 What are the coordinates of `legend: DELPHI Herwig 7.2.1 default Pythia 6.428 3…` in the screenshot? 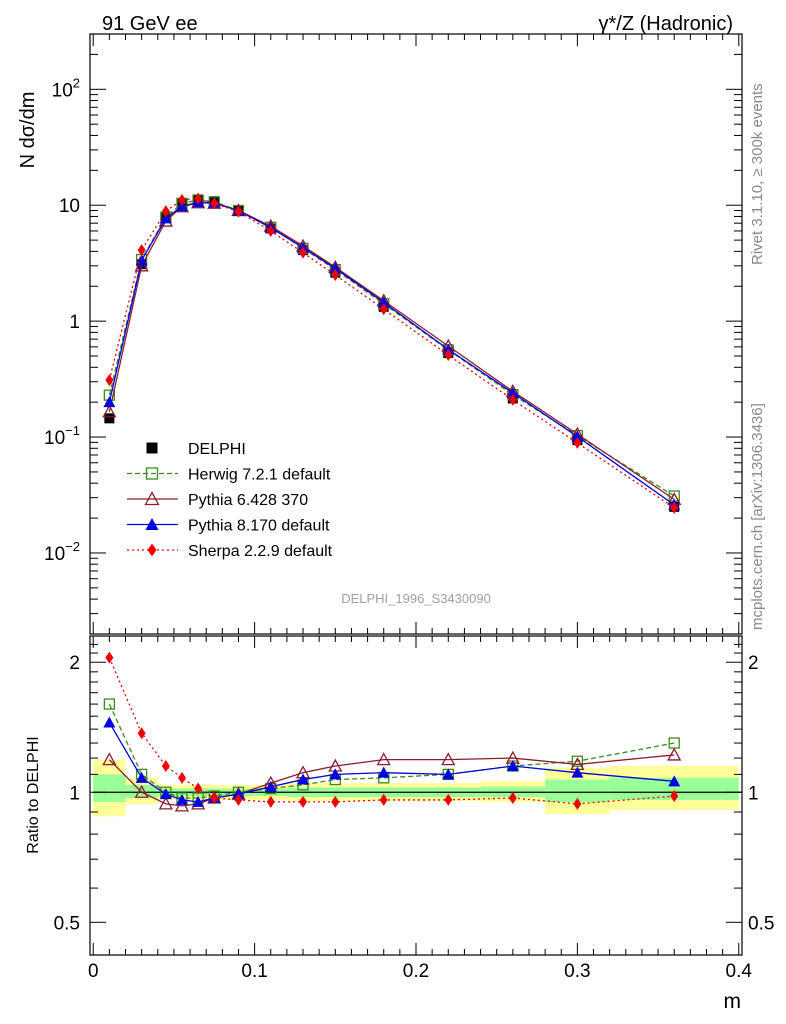 It's located at (230, 500).